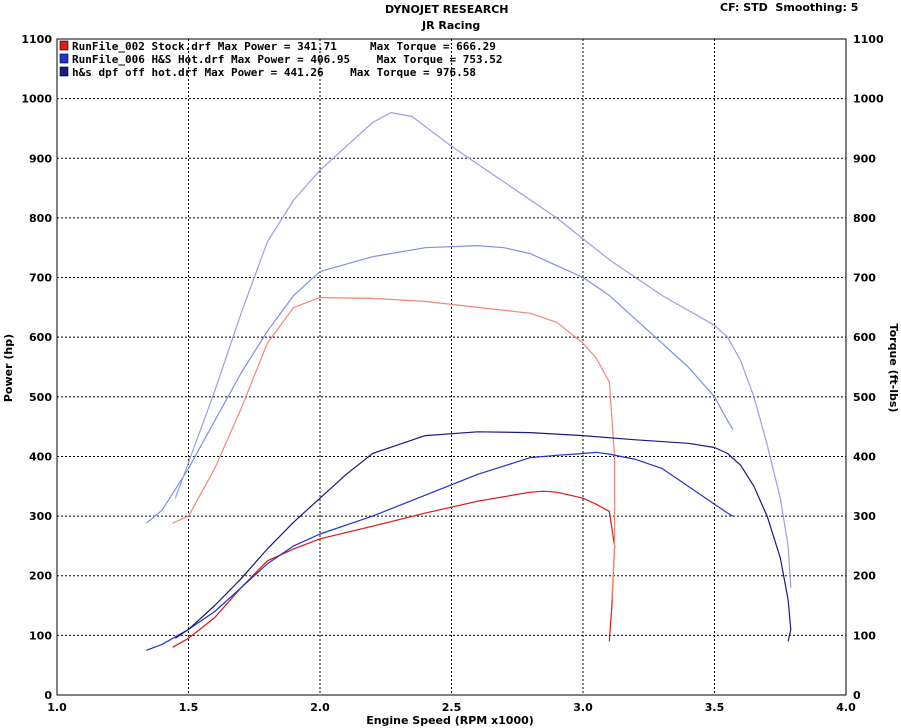  I want to click on y-tick-label-right: 800, so click(864, 218).